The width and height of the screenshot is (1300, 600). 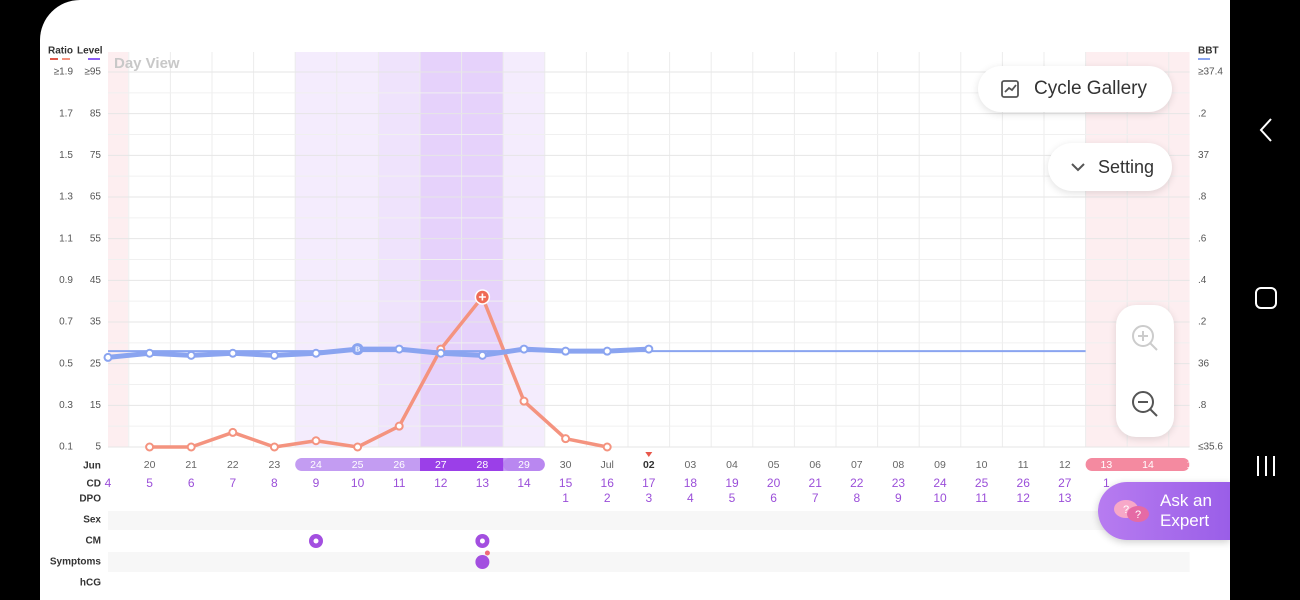 I want to click on zoom-in, so click(x=1145, y=338).